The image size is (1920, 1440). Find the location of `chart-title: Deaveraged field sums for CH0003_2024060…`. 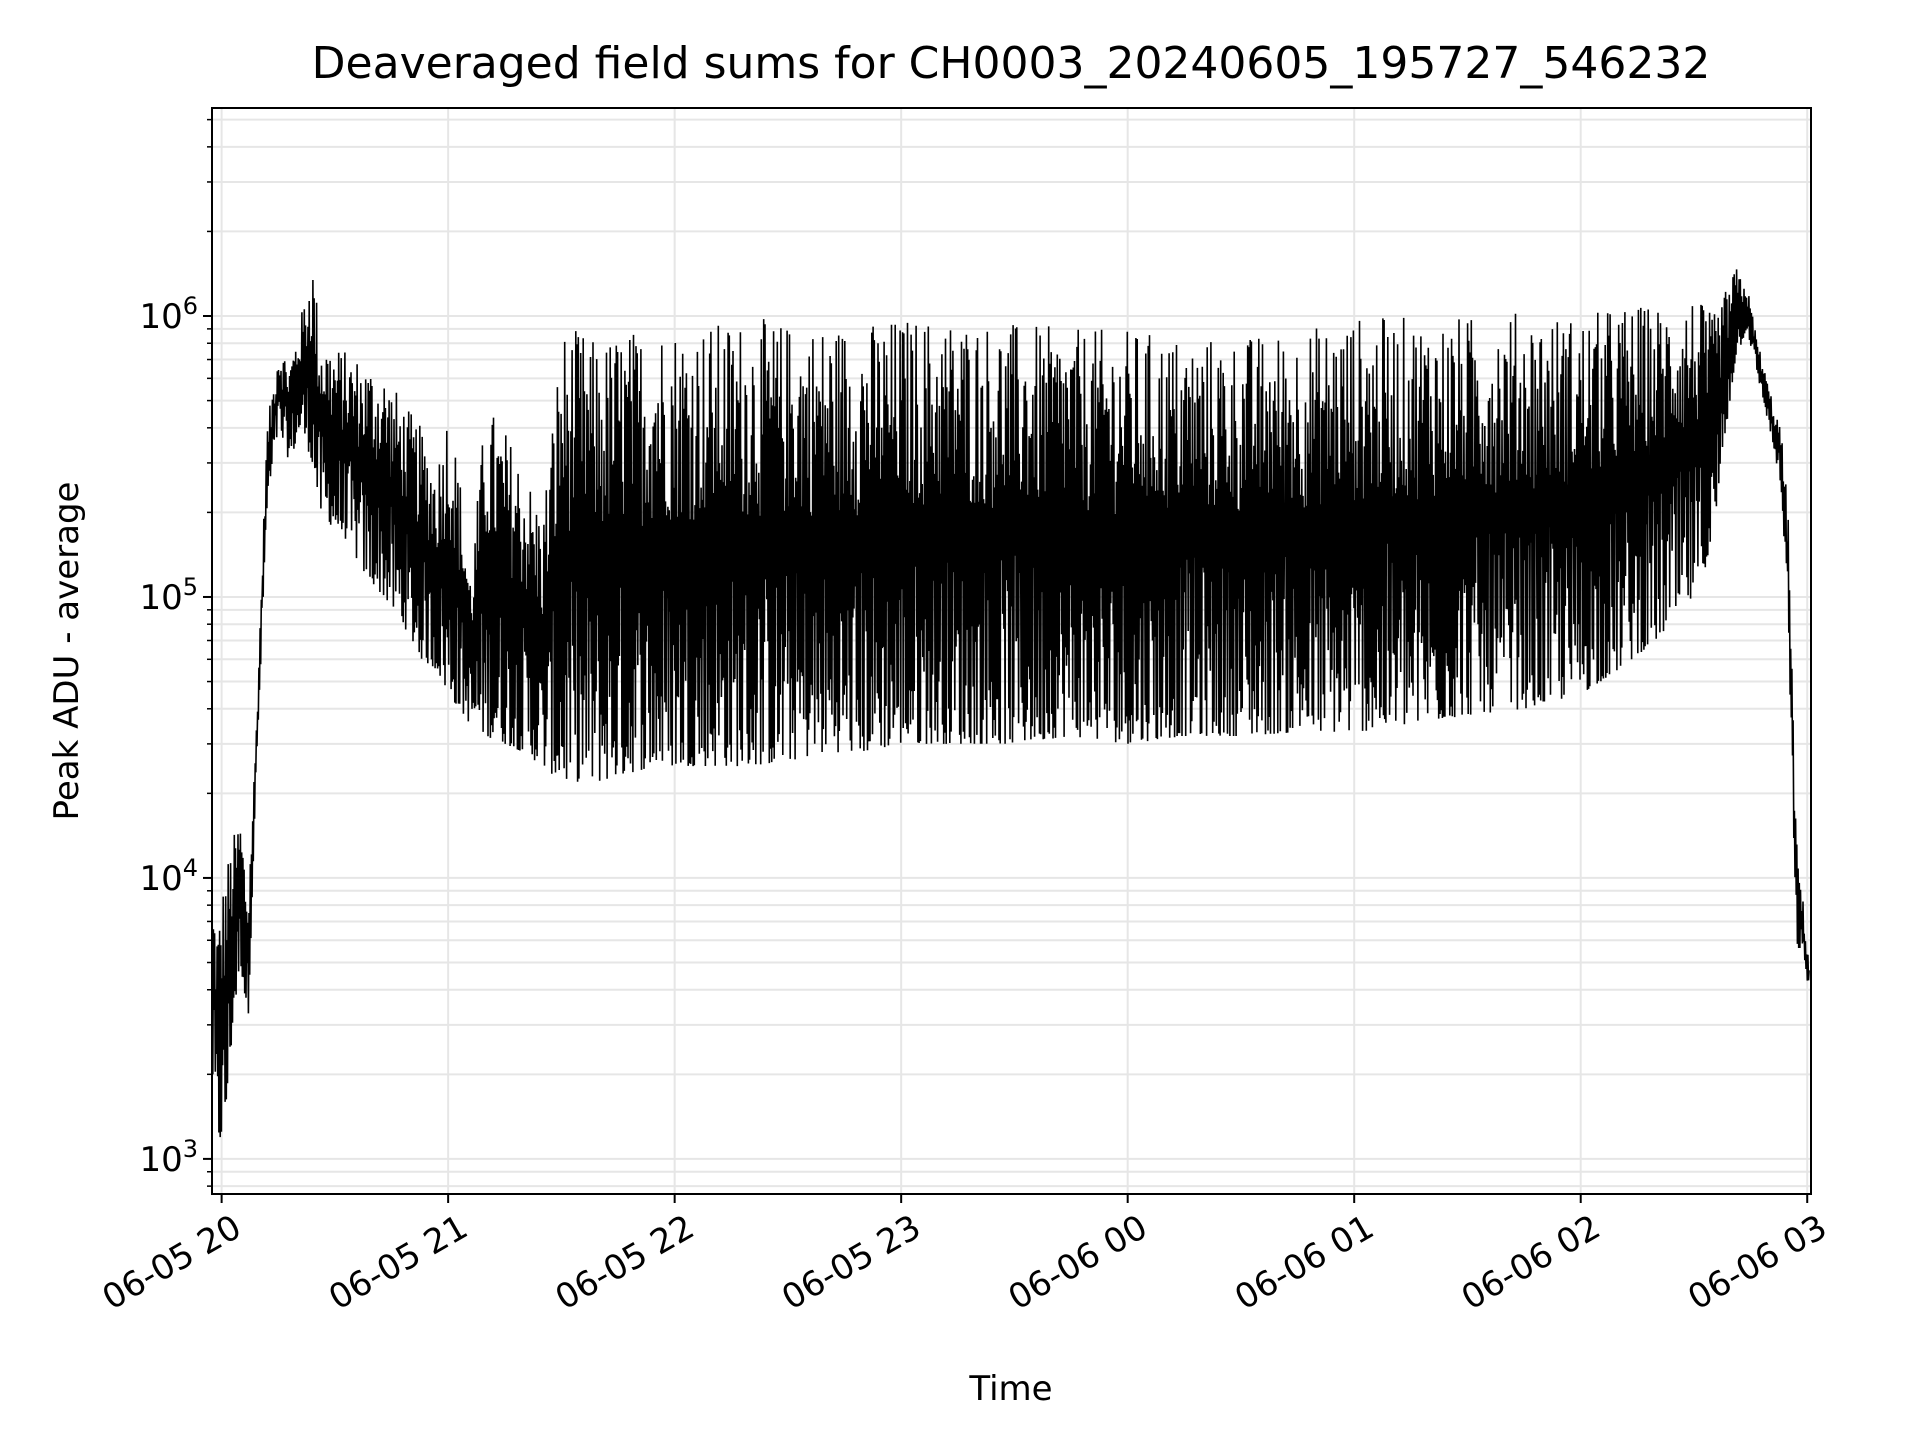

chart-title: Deaveraged field sums for CH0003_2024060… is located at coordinates (1011, 63).